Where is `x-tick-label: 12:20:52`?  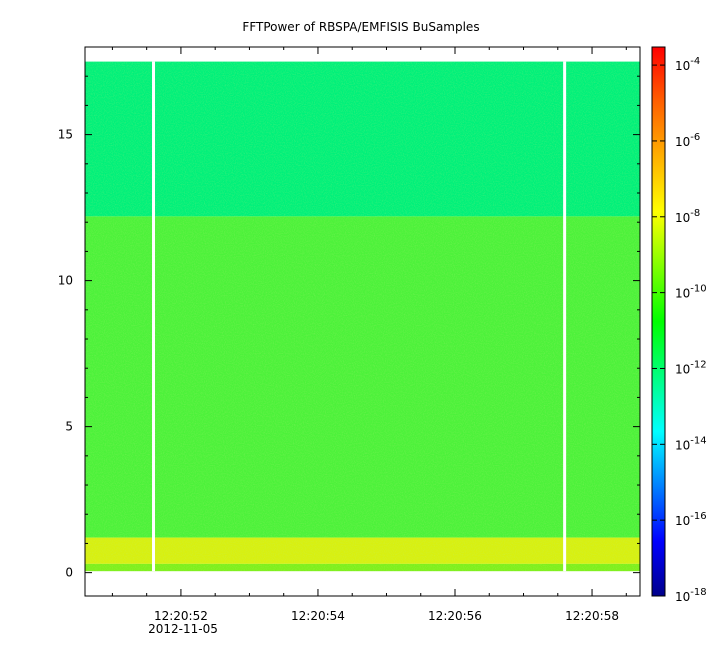 x-tick-label: 12:20:52 is located at coordinates (181, 616).